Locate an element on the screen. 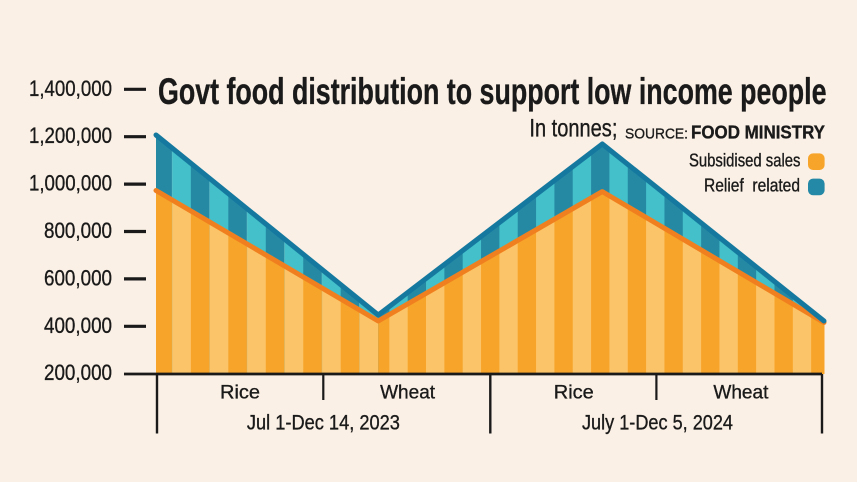 This screenshot has width=857, height=482. svg-text: Subsidised sales is located at coordinates (745, 160).